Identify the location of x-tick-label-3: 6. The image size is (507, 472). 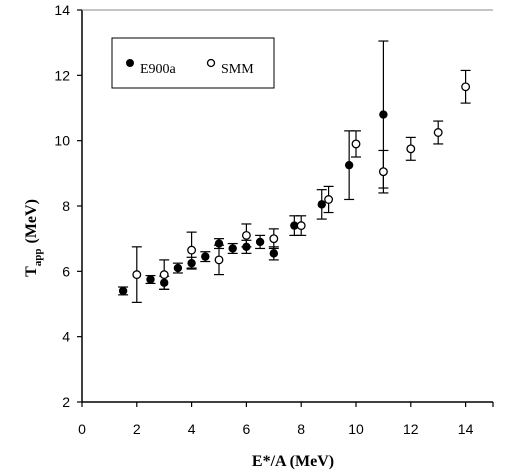
(247, 429).